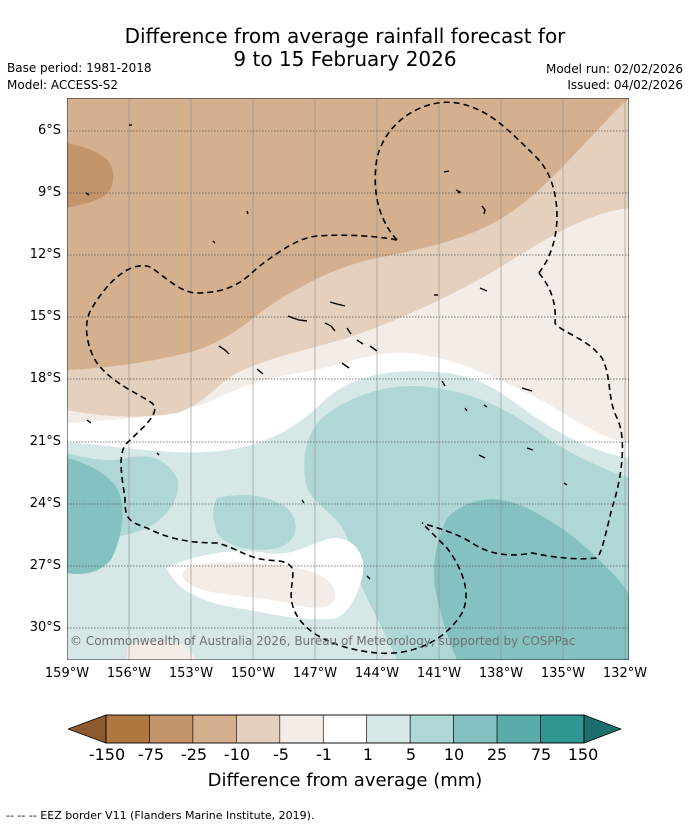 The width and height of the screenshot is (690, 827). What do you see at coordinates (45, 254) in the screenshot?
I see `lat-label: 12°S` at bounding box center [45, 254].